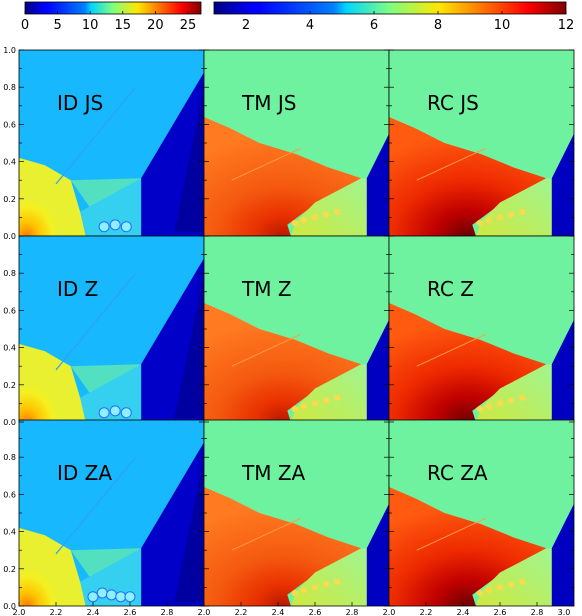 The image size is (582, 616). What do you see at coordinates (502, 25) in the screenshot?
I see `colorbar-2-tick-label: 10` at bounding box center [502, 25].